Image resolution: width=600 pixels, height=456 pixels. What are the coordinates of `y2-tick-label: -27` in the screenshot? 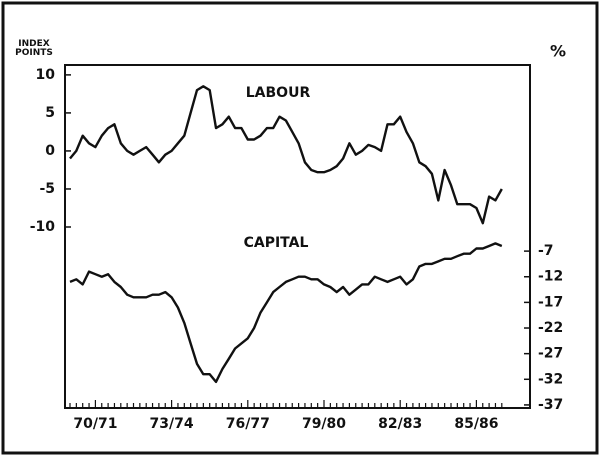 It's located at (550, 354).